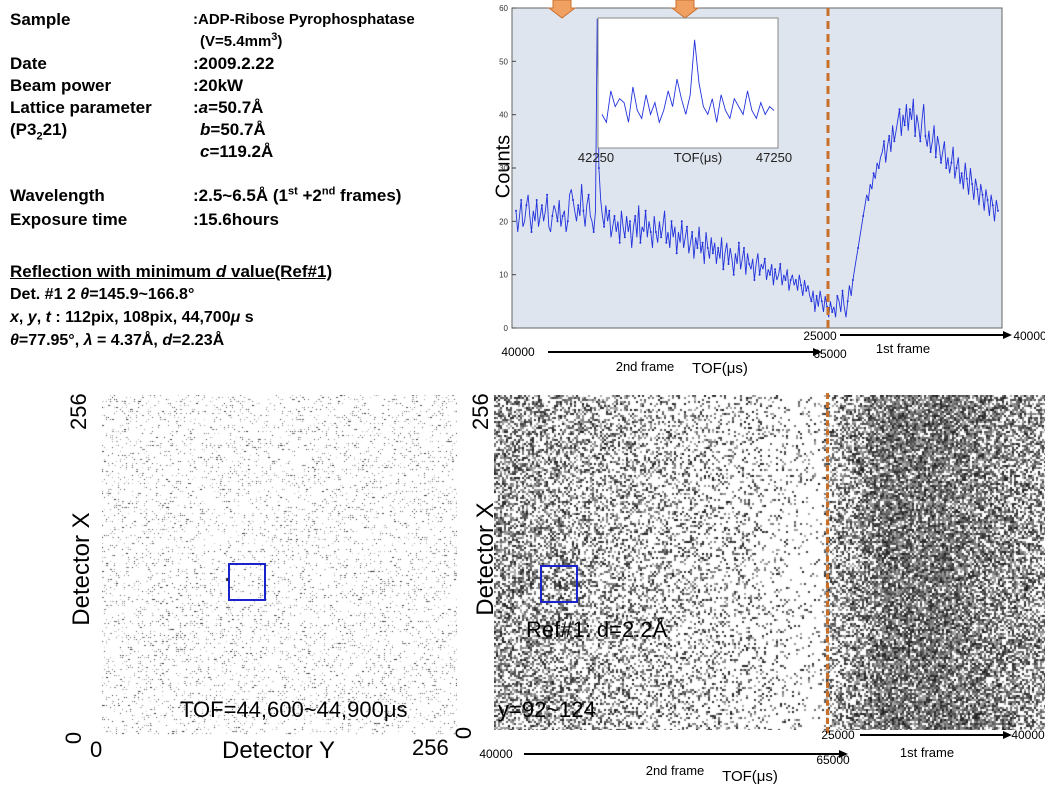 The width and height of the screenshot is (1045, 789). I want to click on date-value: :2009.2.22, so click(234, 63).